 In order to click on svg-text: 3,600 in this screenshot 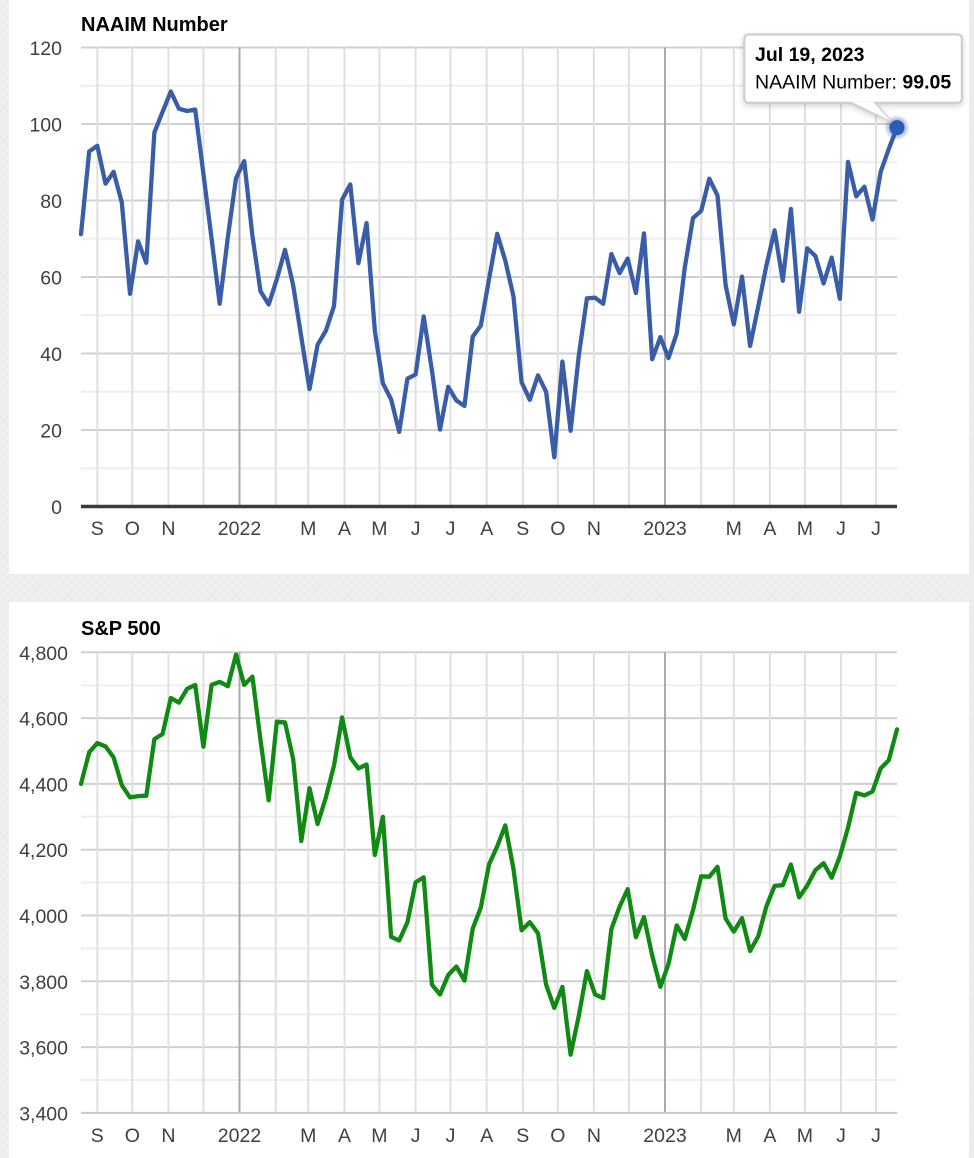, I will do `click(43, 1049)`.